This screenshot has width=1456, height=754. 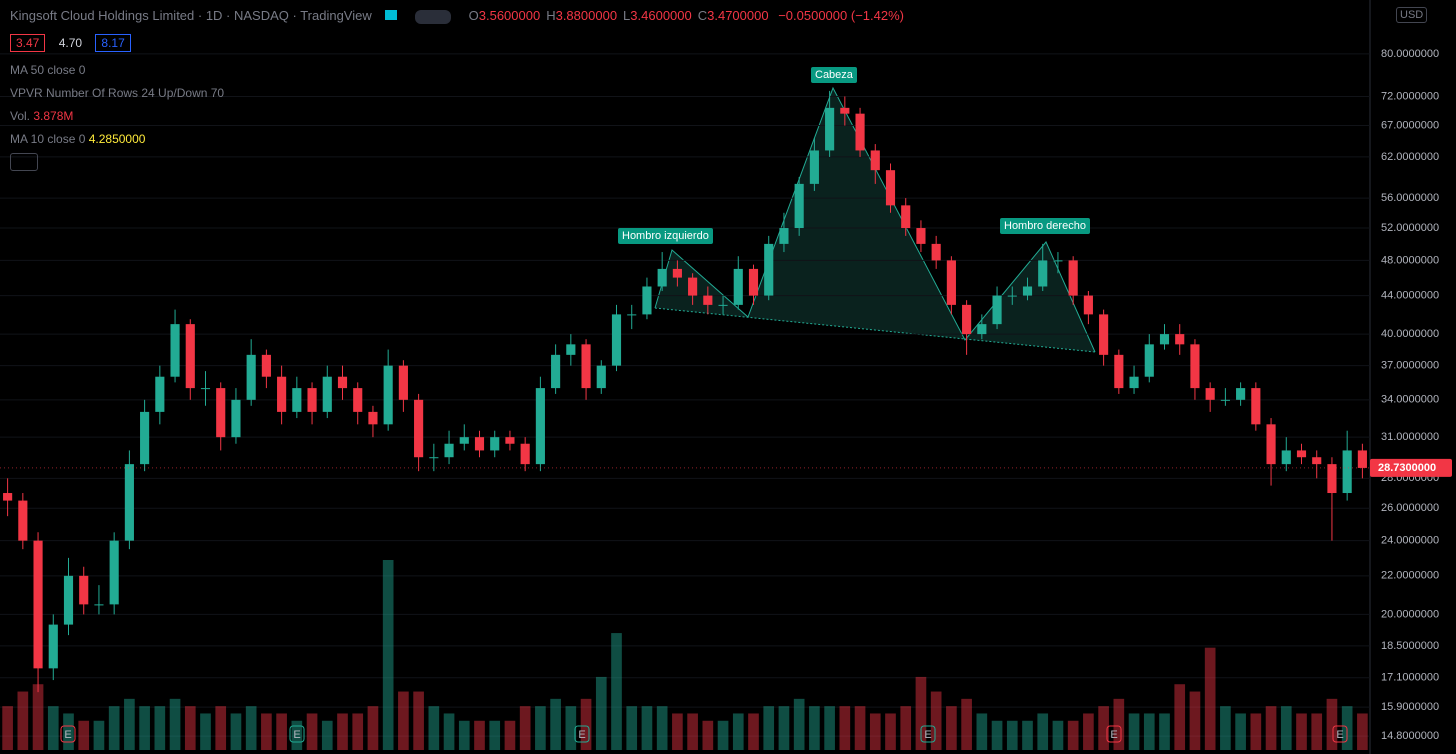 What do you see at coordinates (20, 116) in the screenshot?
I see `indicator-name: Vol.` at bounding box center [20, 116].